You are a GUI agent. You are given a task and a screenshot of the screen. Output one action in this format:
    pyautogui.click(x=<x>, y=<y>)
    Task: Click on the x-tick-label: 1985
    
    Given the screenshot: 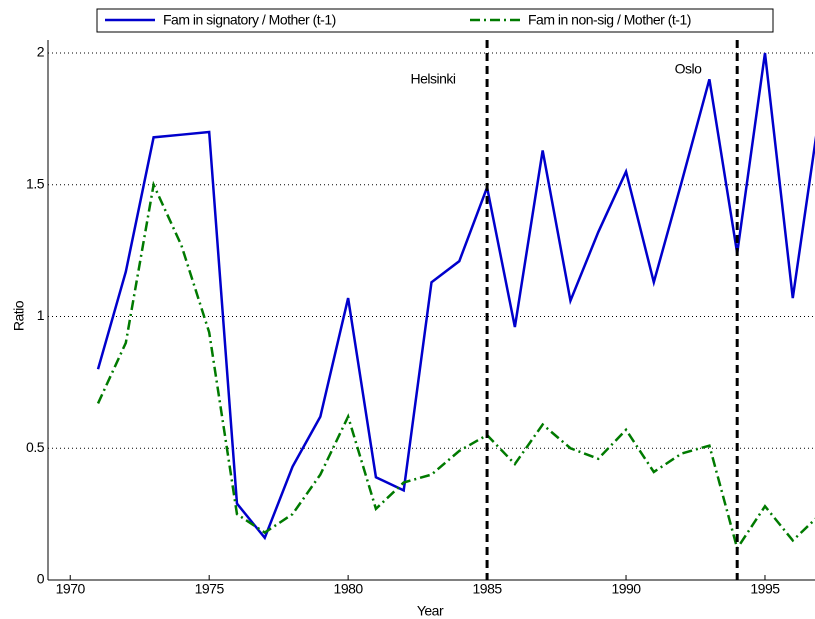 What is the action you would take?
    pyautogui.click(x=488, y=589)
    